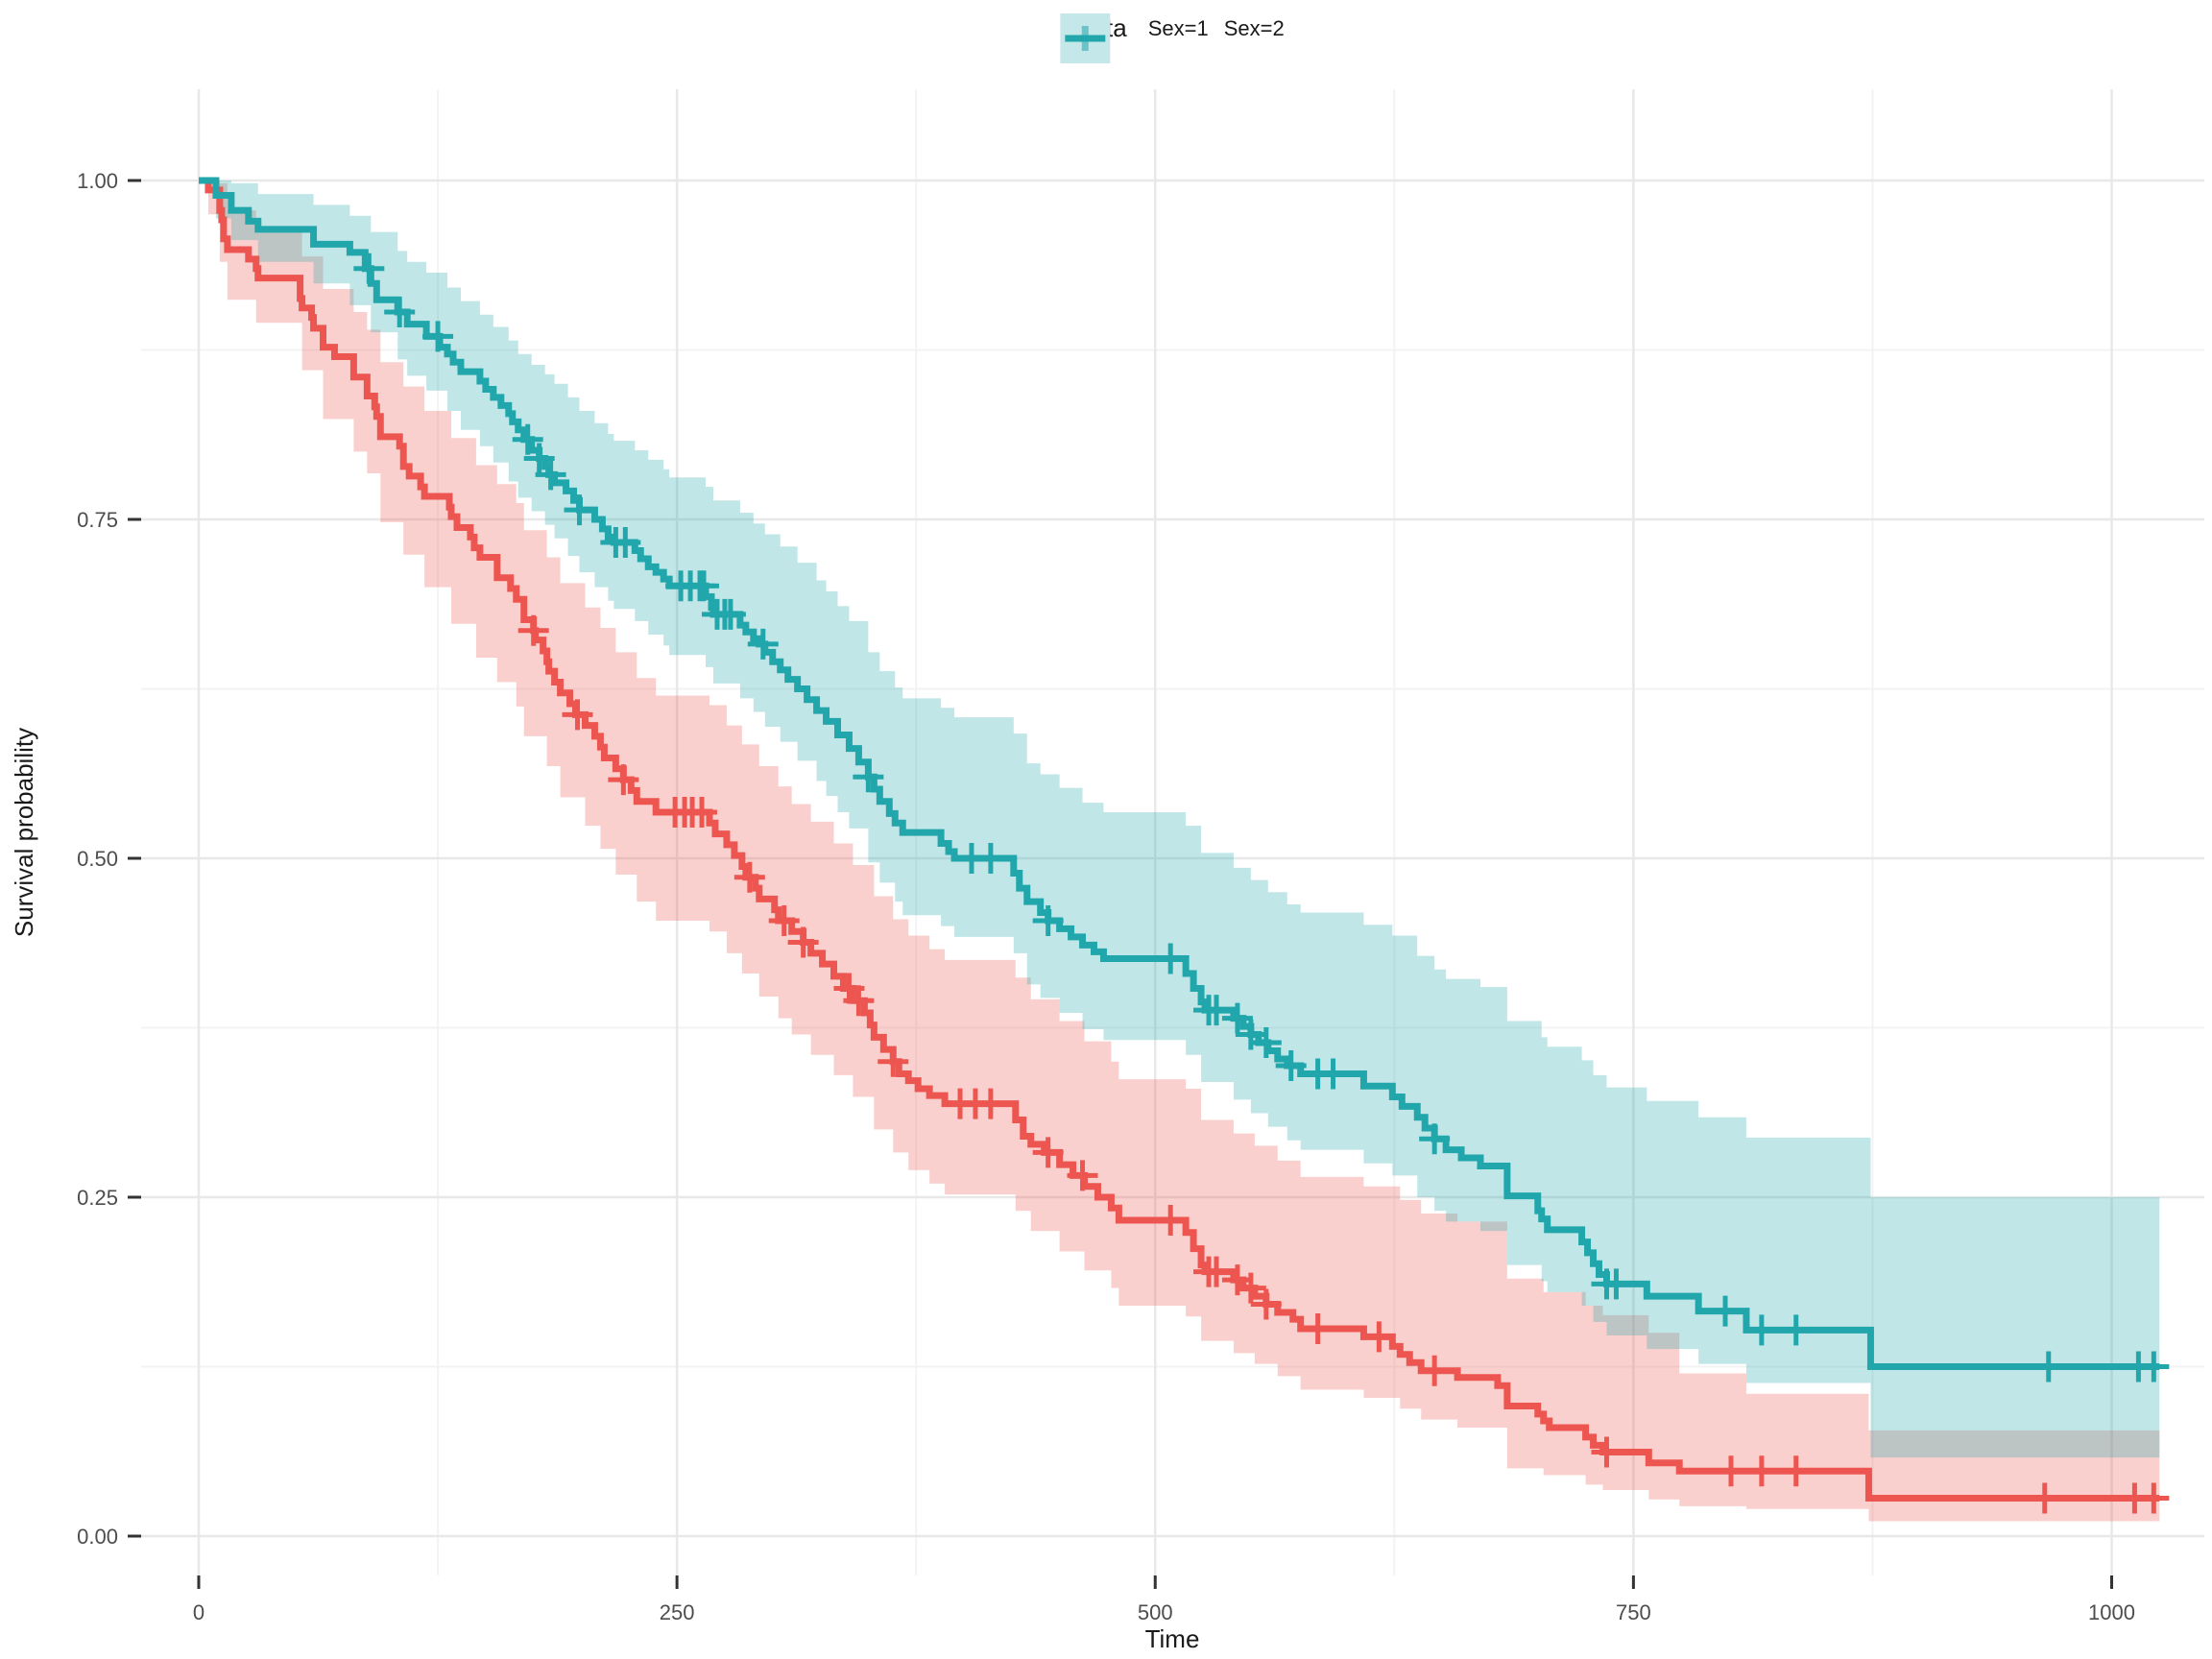 Image resolution: width=2212 pixels, height=1659 pixels. What do you see at coordinates (97, 181) in the screenshot?
I see `y-tick-label: 1.00` at bounding box center [97, 181].